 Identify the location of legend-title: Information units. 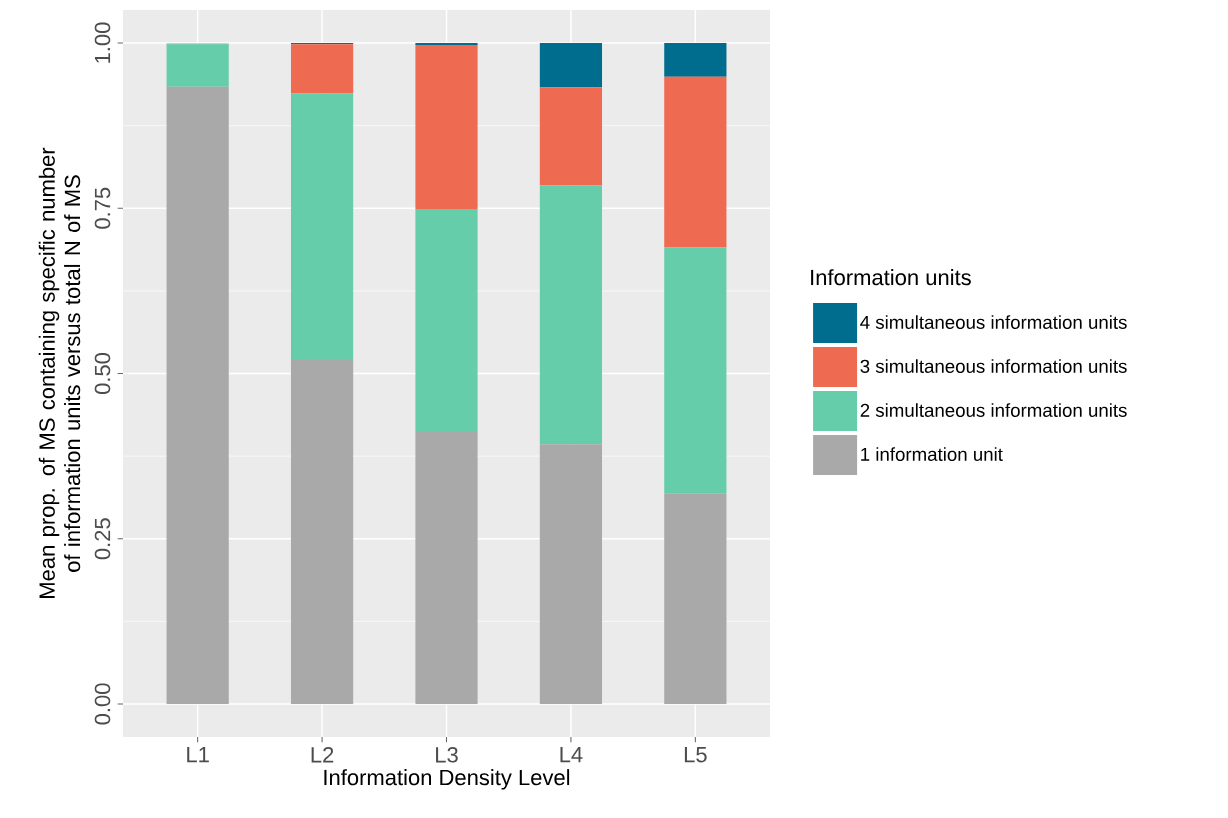
(891, 277).